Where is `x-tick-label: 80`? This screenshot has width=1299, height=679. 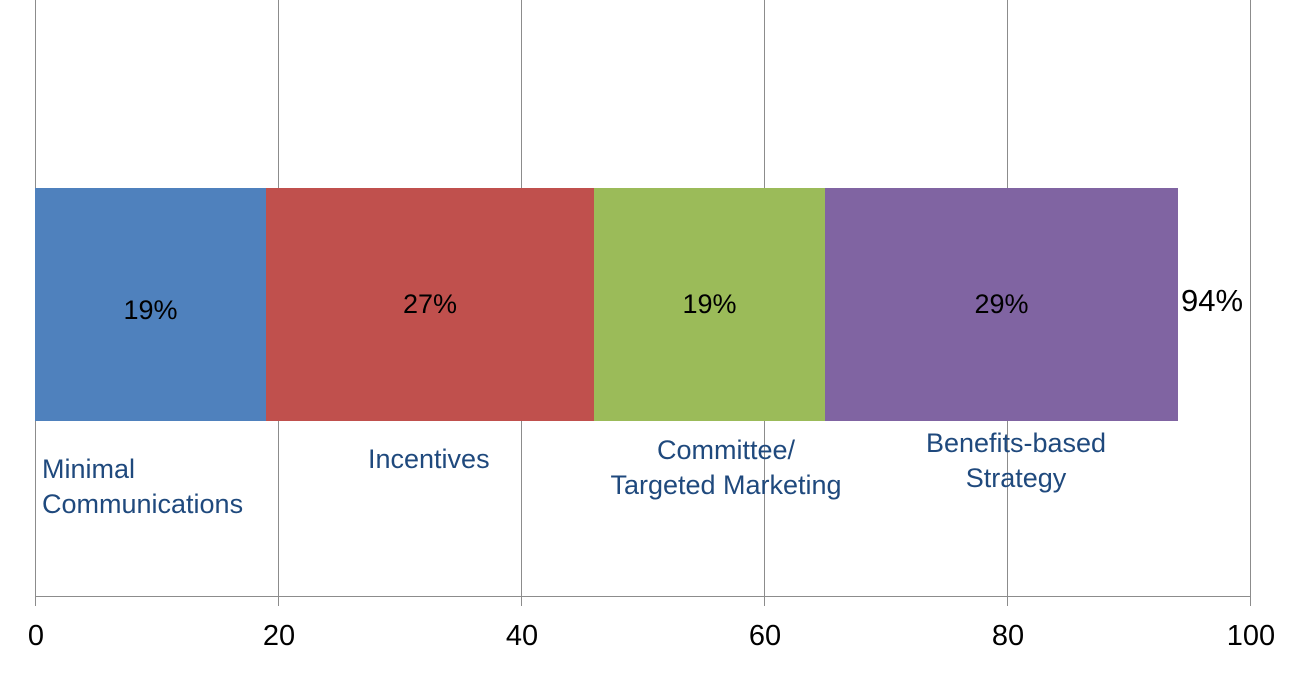 x-tick-label: 80 is located at coordinates (1008, 636).